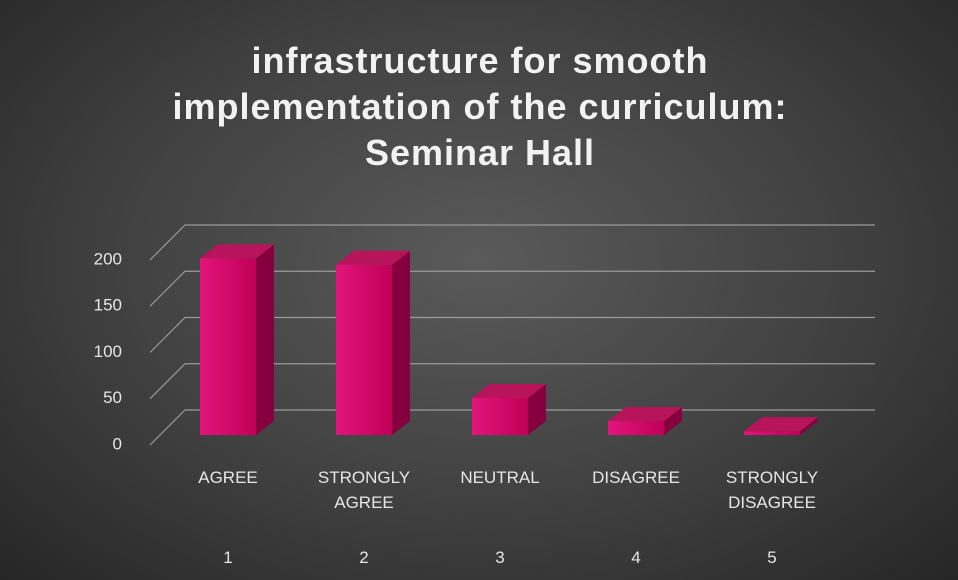 The image size is (958, 580). I want to click on x-tick-label: DISAGREE, so click(636, 477).